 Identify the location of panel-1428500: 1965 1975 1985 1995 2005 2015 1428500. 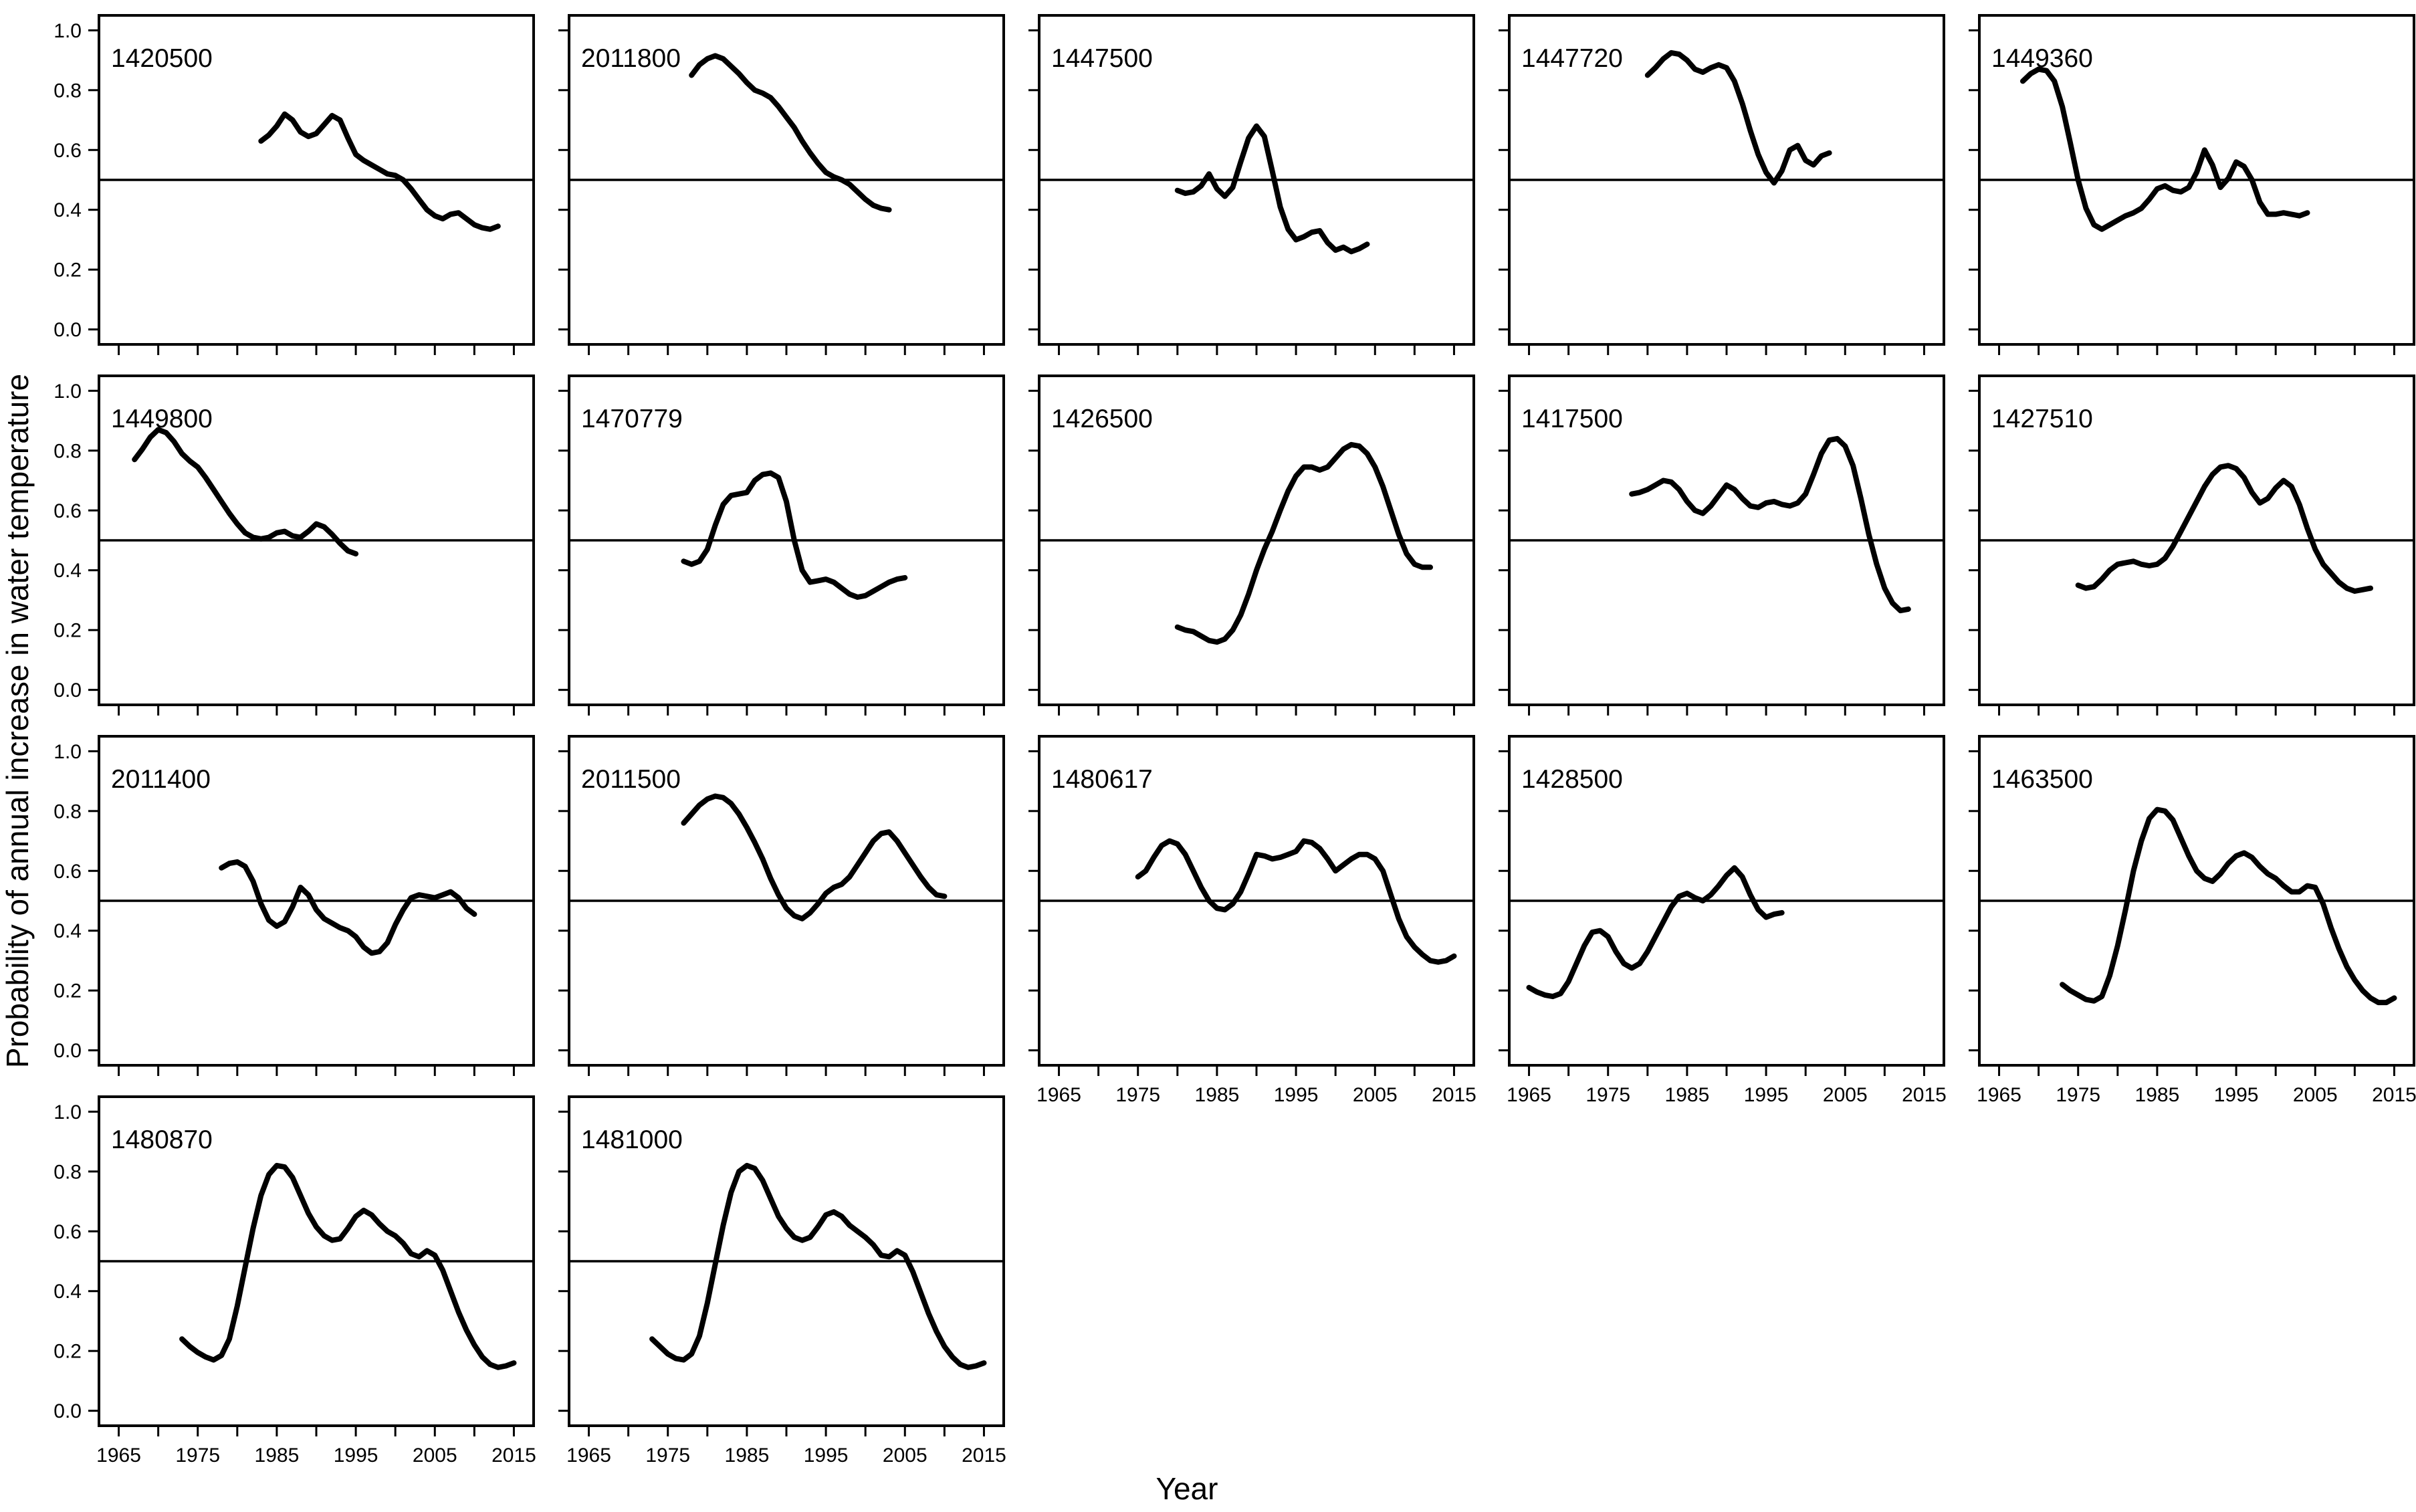
(1723, 920).